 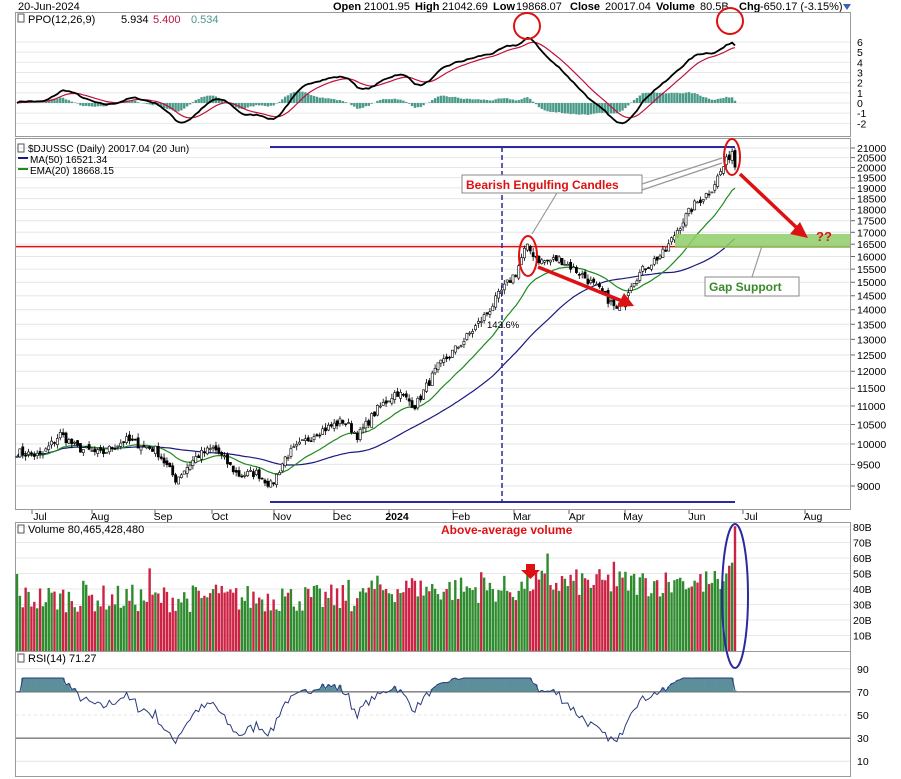 What do you see at coordinates (871, 233) in the screenshot?
I see `price-tick-label: 17000` at bounding box center [871, 233].